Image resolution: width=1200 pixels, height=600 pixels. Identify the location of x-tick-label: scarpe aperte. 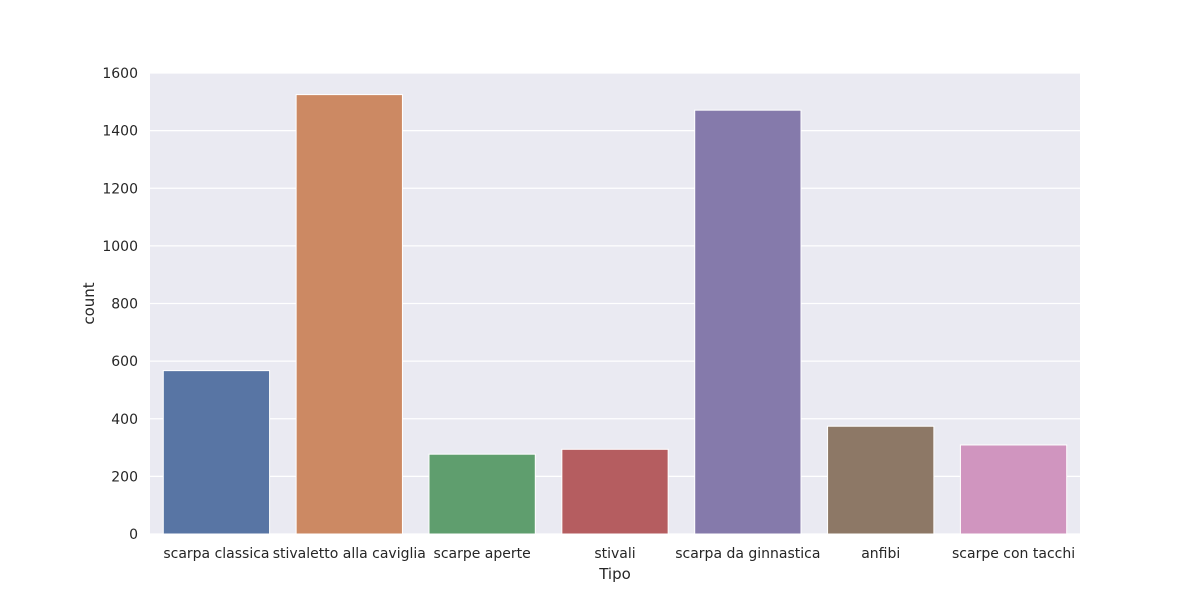
(482, 554).